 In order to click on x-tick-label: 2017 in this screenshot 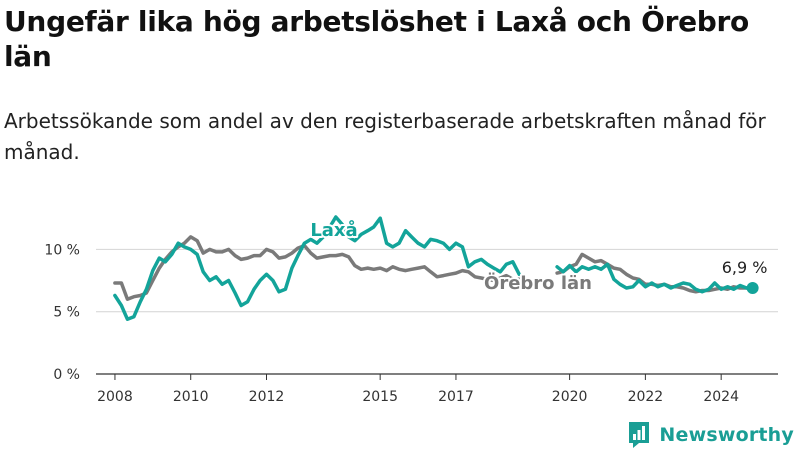, I will do `click(456, 397)`.